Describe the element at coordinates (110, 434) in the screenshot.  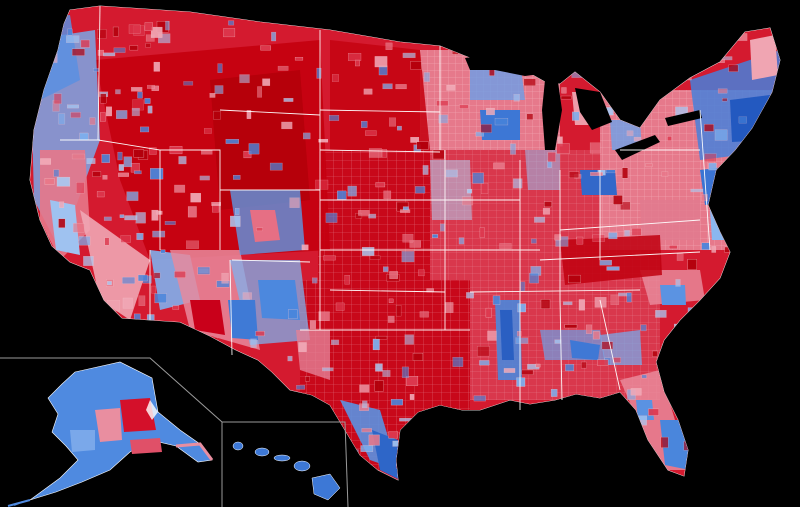
I see `alaska` at that location.